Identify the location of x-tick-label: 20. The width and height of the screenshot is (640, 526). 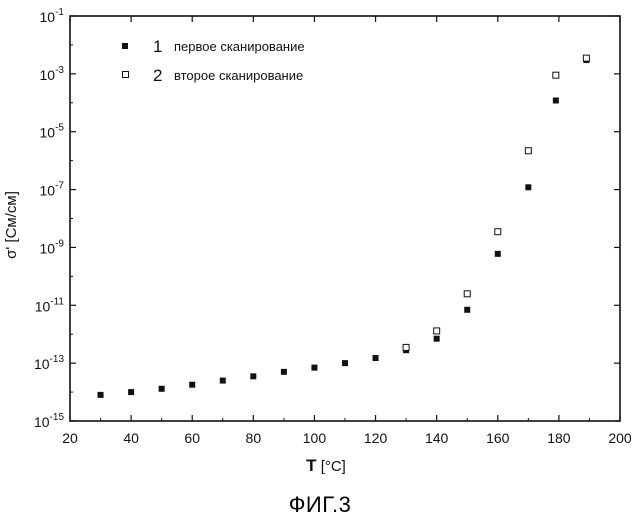
(70, 438).